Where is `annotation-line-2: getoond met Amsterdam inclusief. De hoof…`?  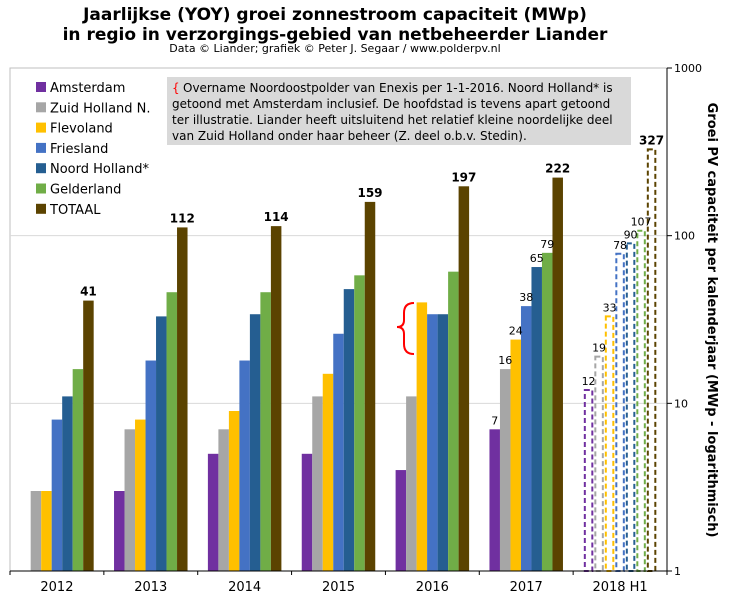
annotation-line-2: getoond met Amsterdam inclusief. De hoof… is located at coordinates (391, 104).